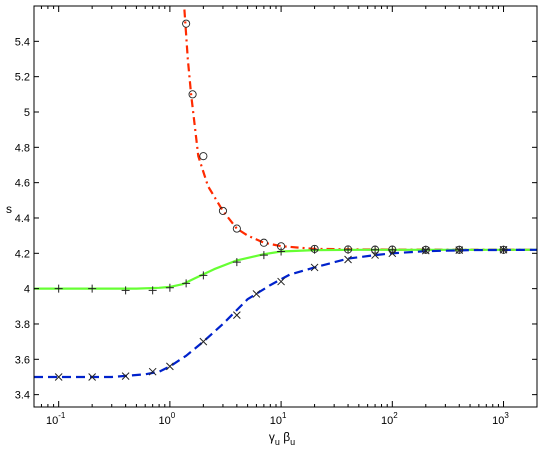 This screenshot has width=550, height=450. Describe the element at coordinates (285, 437) in the screenshot. I see `x-axis-label-beta: β` at that location.